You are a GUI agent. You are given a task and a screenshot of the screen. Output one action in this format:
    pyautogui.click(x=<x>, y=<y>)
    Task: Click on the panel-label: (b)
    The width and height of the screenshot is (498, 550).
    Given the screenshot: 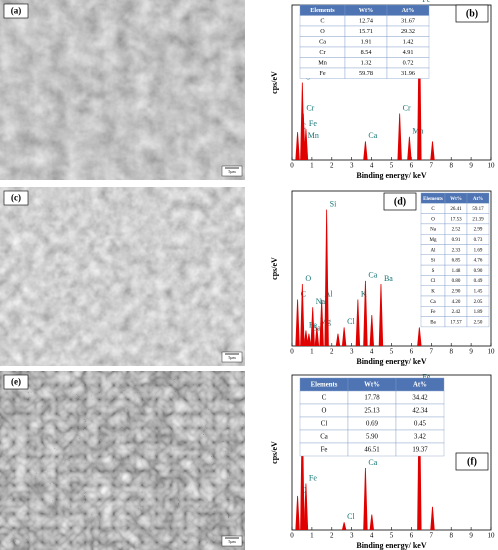 What is the action you would take?
    pyautogui.click(x=472, y=13)
    